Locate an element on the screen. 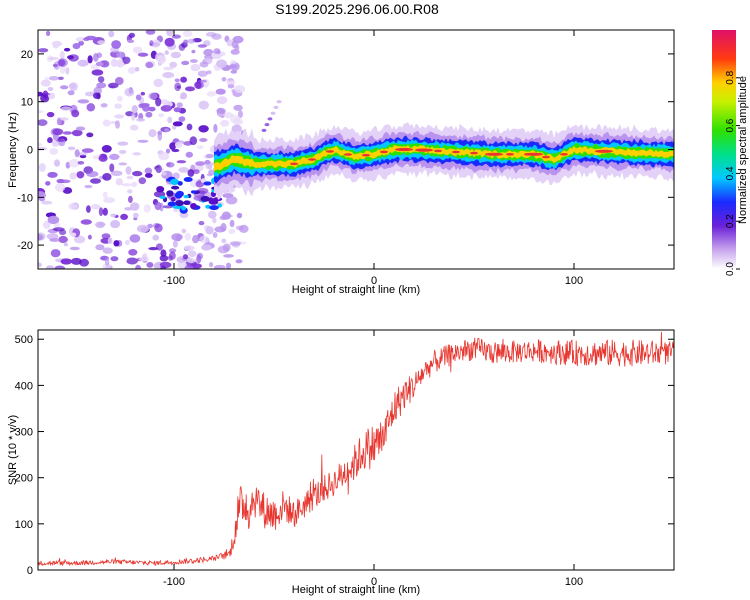 This screenshot has width=750, height=600. colorbar-tick-label: 0.4 is located at coordinates (730, 173).